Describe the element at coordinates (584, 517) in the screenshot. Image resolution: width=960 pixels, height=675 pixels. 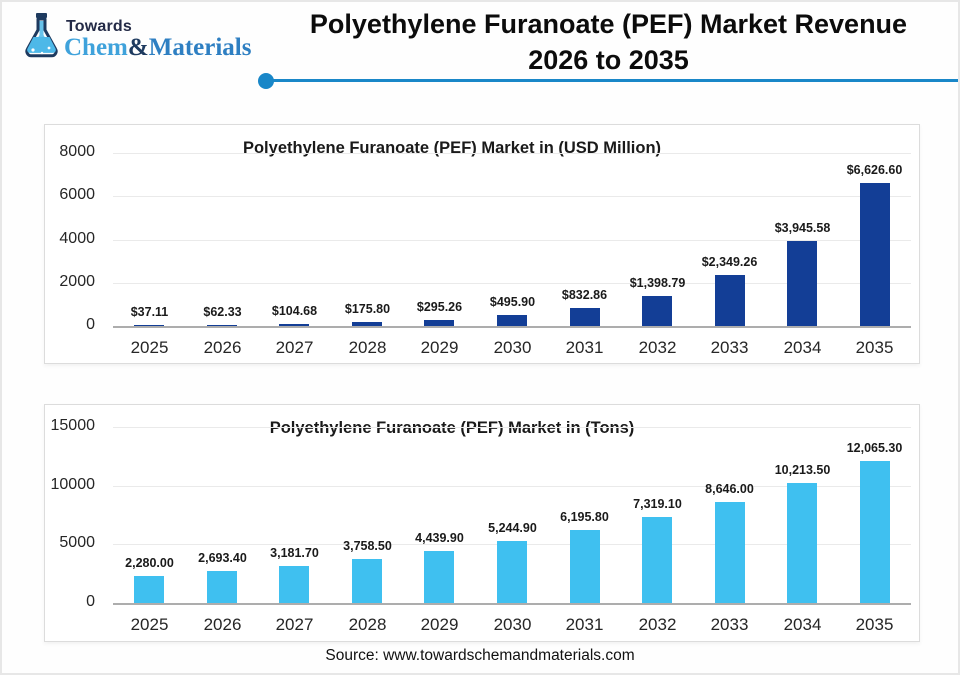
I see `bar-value-label: 6,195.80` at that location.